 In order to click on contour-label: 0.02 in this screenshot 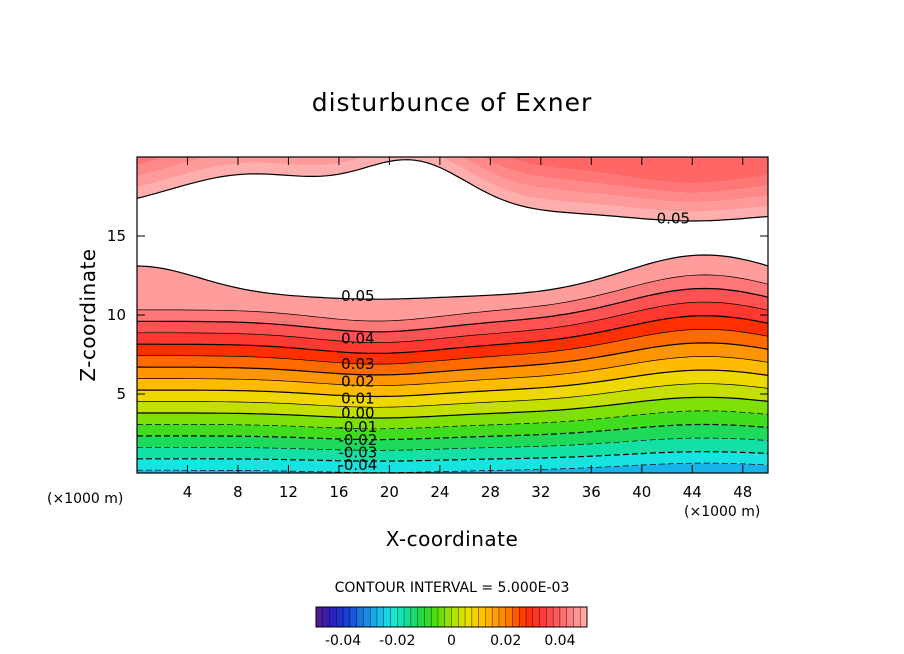, I will do `click(357, 381)`.